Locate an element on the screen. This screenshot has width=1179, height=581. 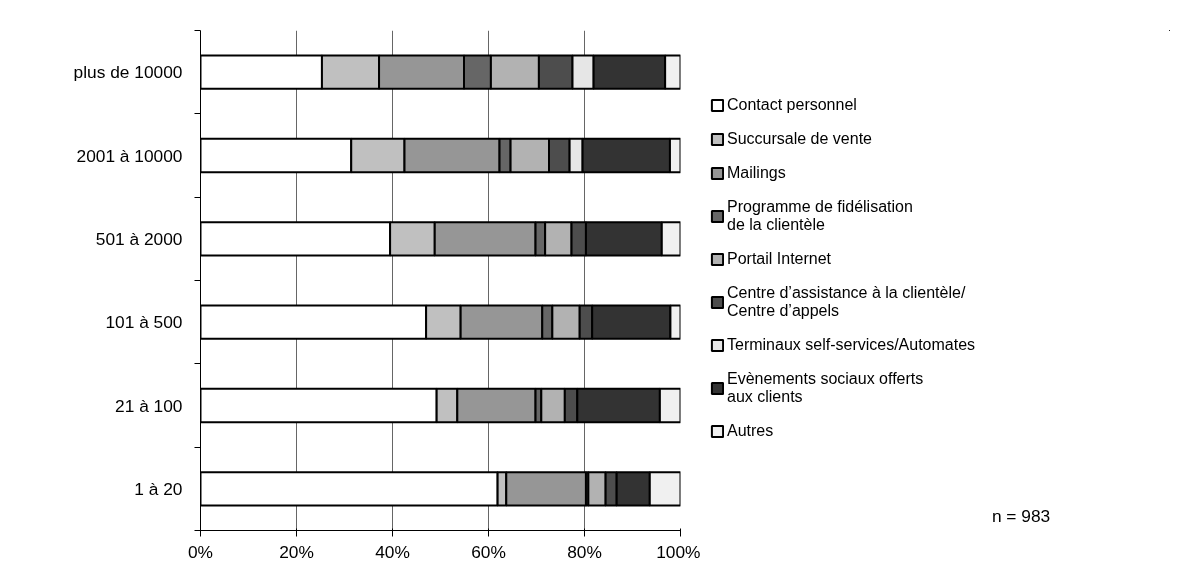
y-tick-label: 101 à 500 is located at coordinates (144, 322).